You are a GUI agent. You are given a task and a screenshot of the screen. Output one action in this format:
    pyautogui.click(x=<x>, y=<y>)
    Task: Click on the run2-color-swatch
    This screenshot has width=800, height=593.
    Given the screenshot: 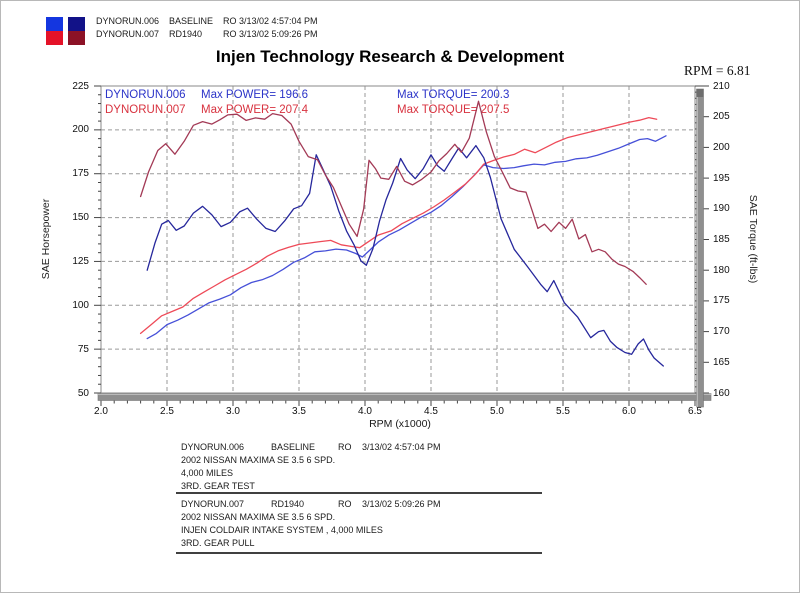 What is the action you would take?
    pyautogui.click(x=76, y=31)
    